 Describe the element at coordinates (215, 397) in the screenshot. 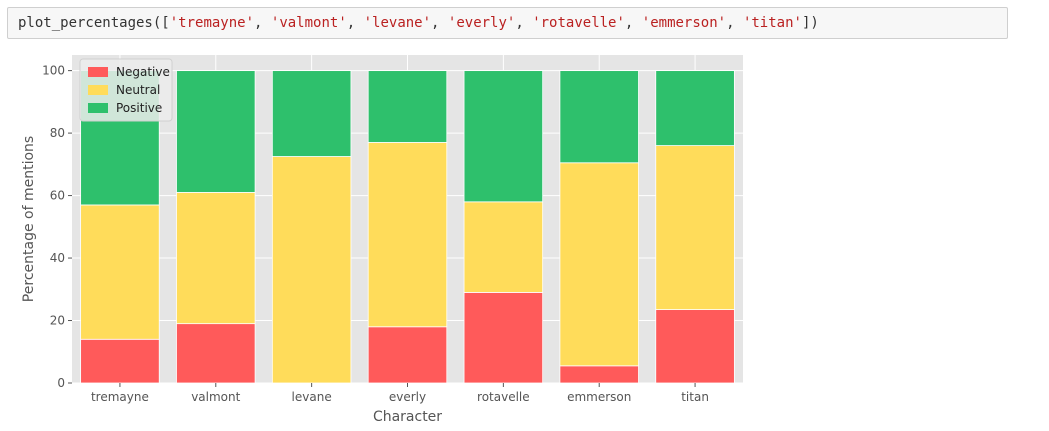

I see `x-tick-label: valmont` at that location.